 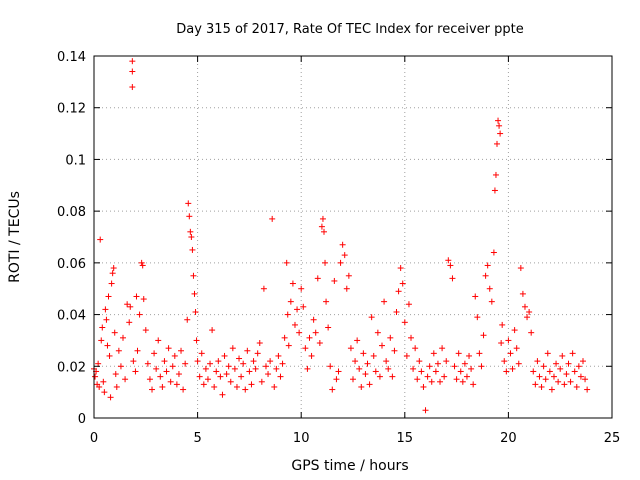 What do you see at coordinates (612, 438) in the screenshot?
I see `x-tick-label: 25` at bounding box center [612, 438].